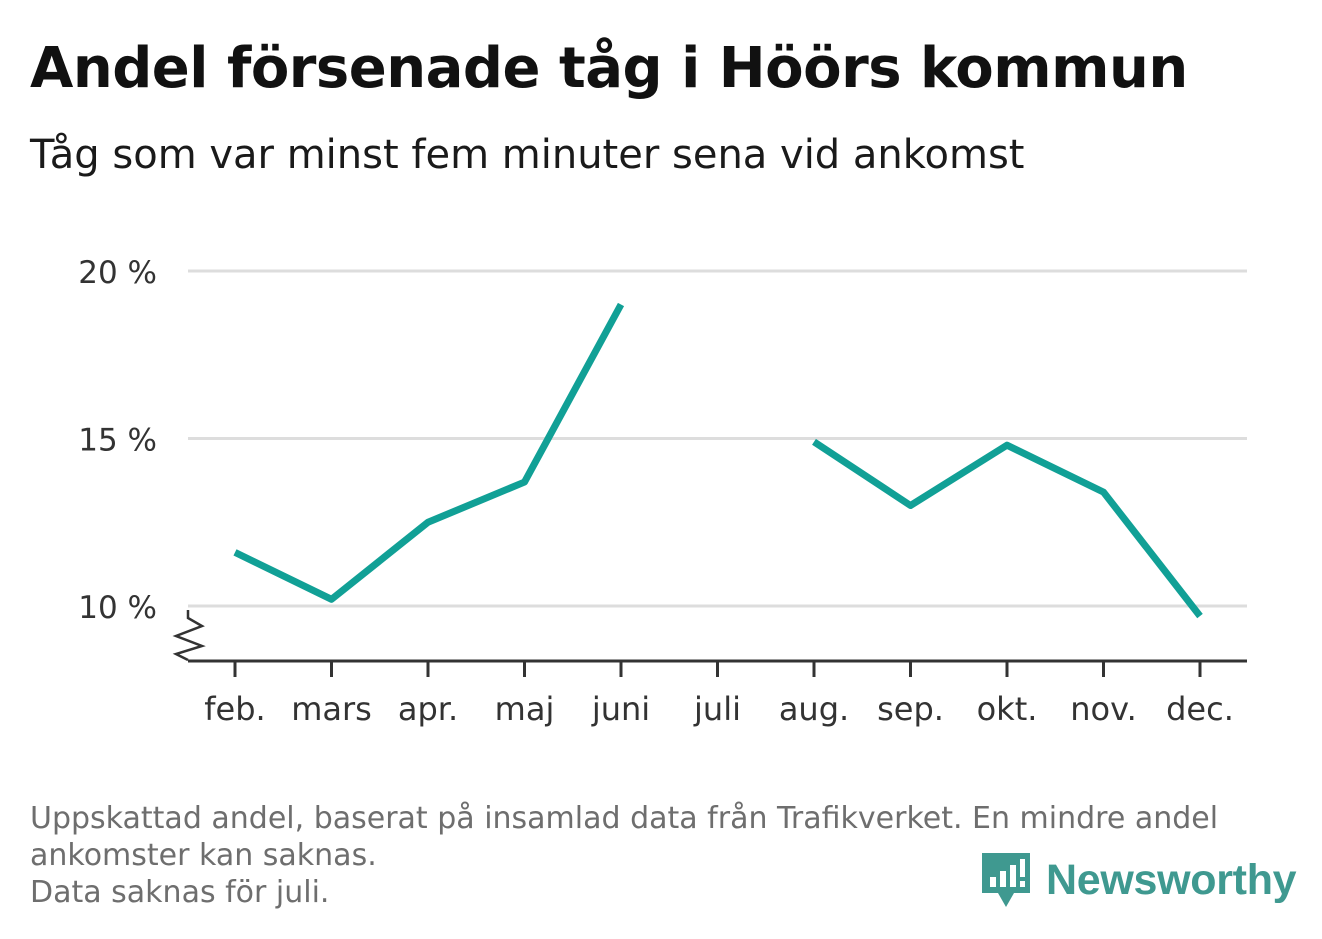  Describe the element at coordinates (717, 709) in the screenshot. I see `x-tick-label: juli` at that location.